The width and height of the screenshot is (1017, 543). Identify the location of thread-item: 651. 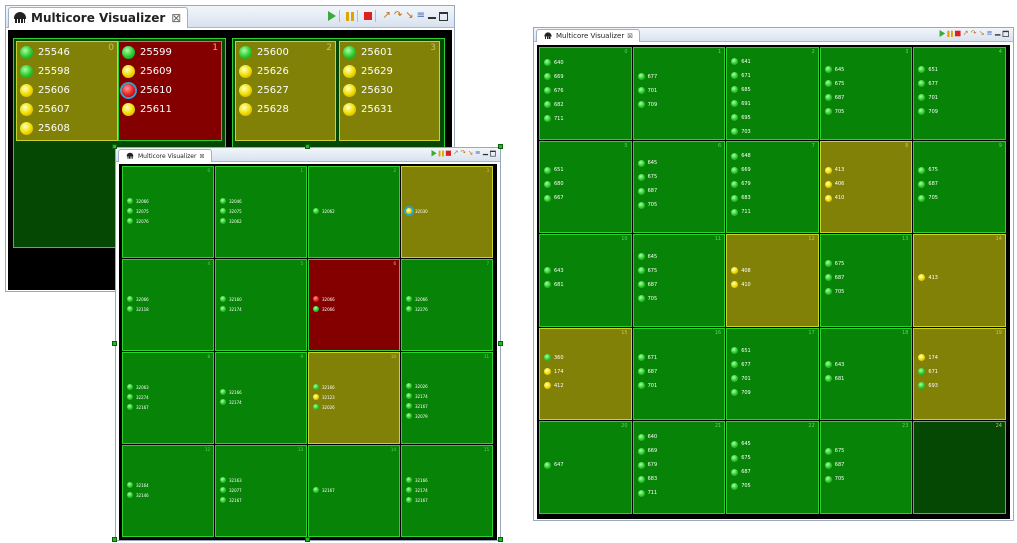
(554, 170).